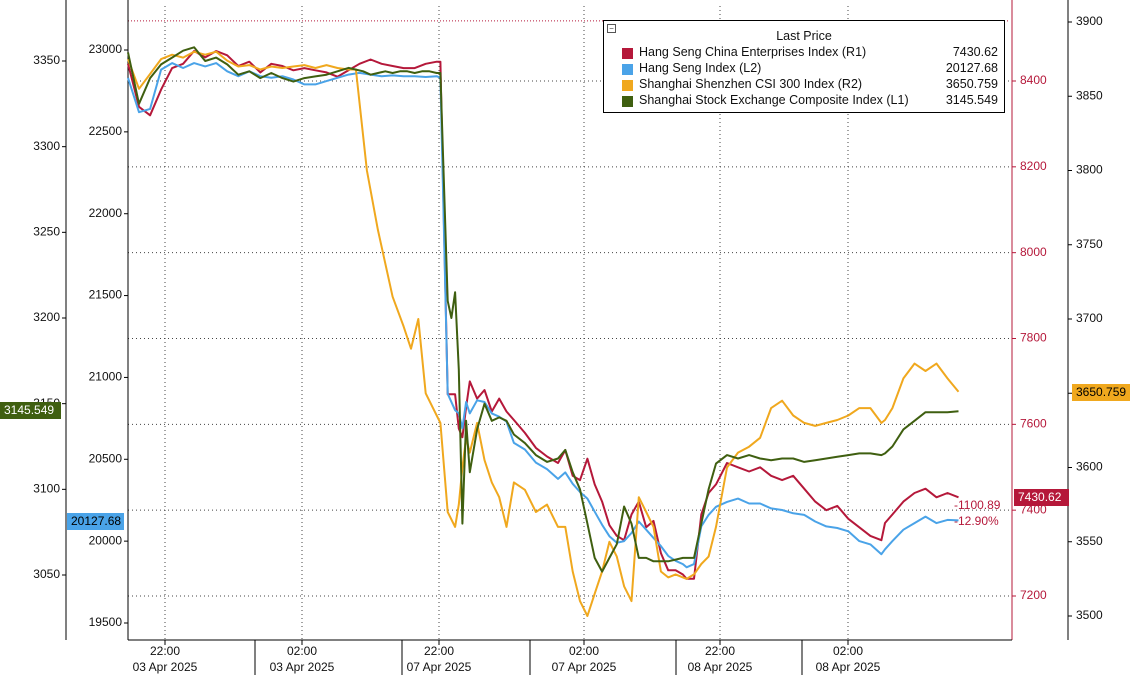  What do you see at coordinates (1089, 170) in the screenshot?
I see `tick-label-R2: 3800` at bounding box center [1089, 170].